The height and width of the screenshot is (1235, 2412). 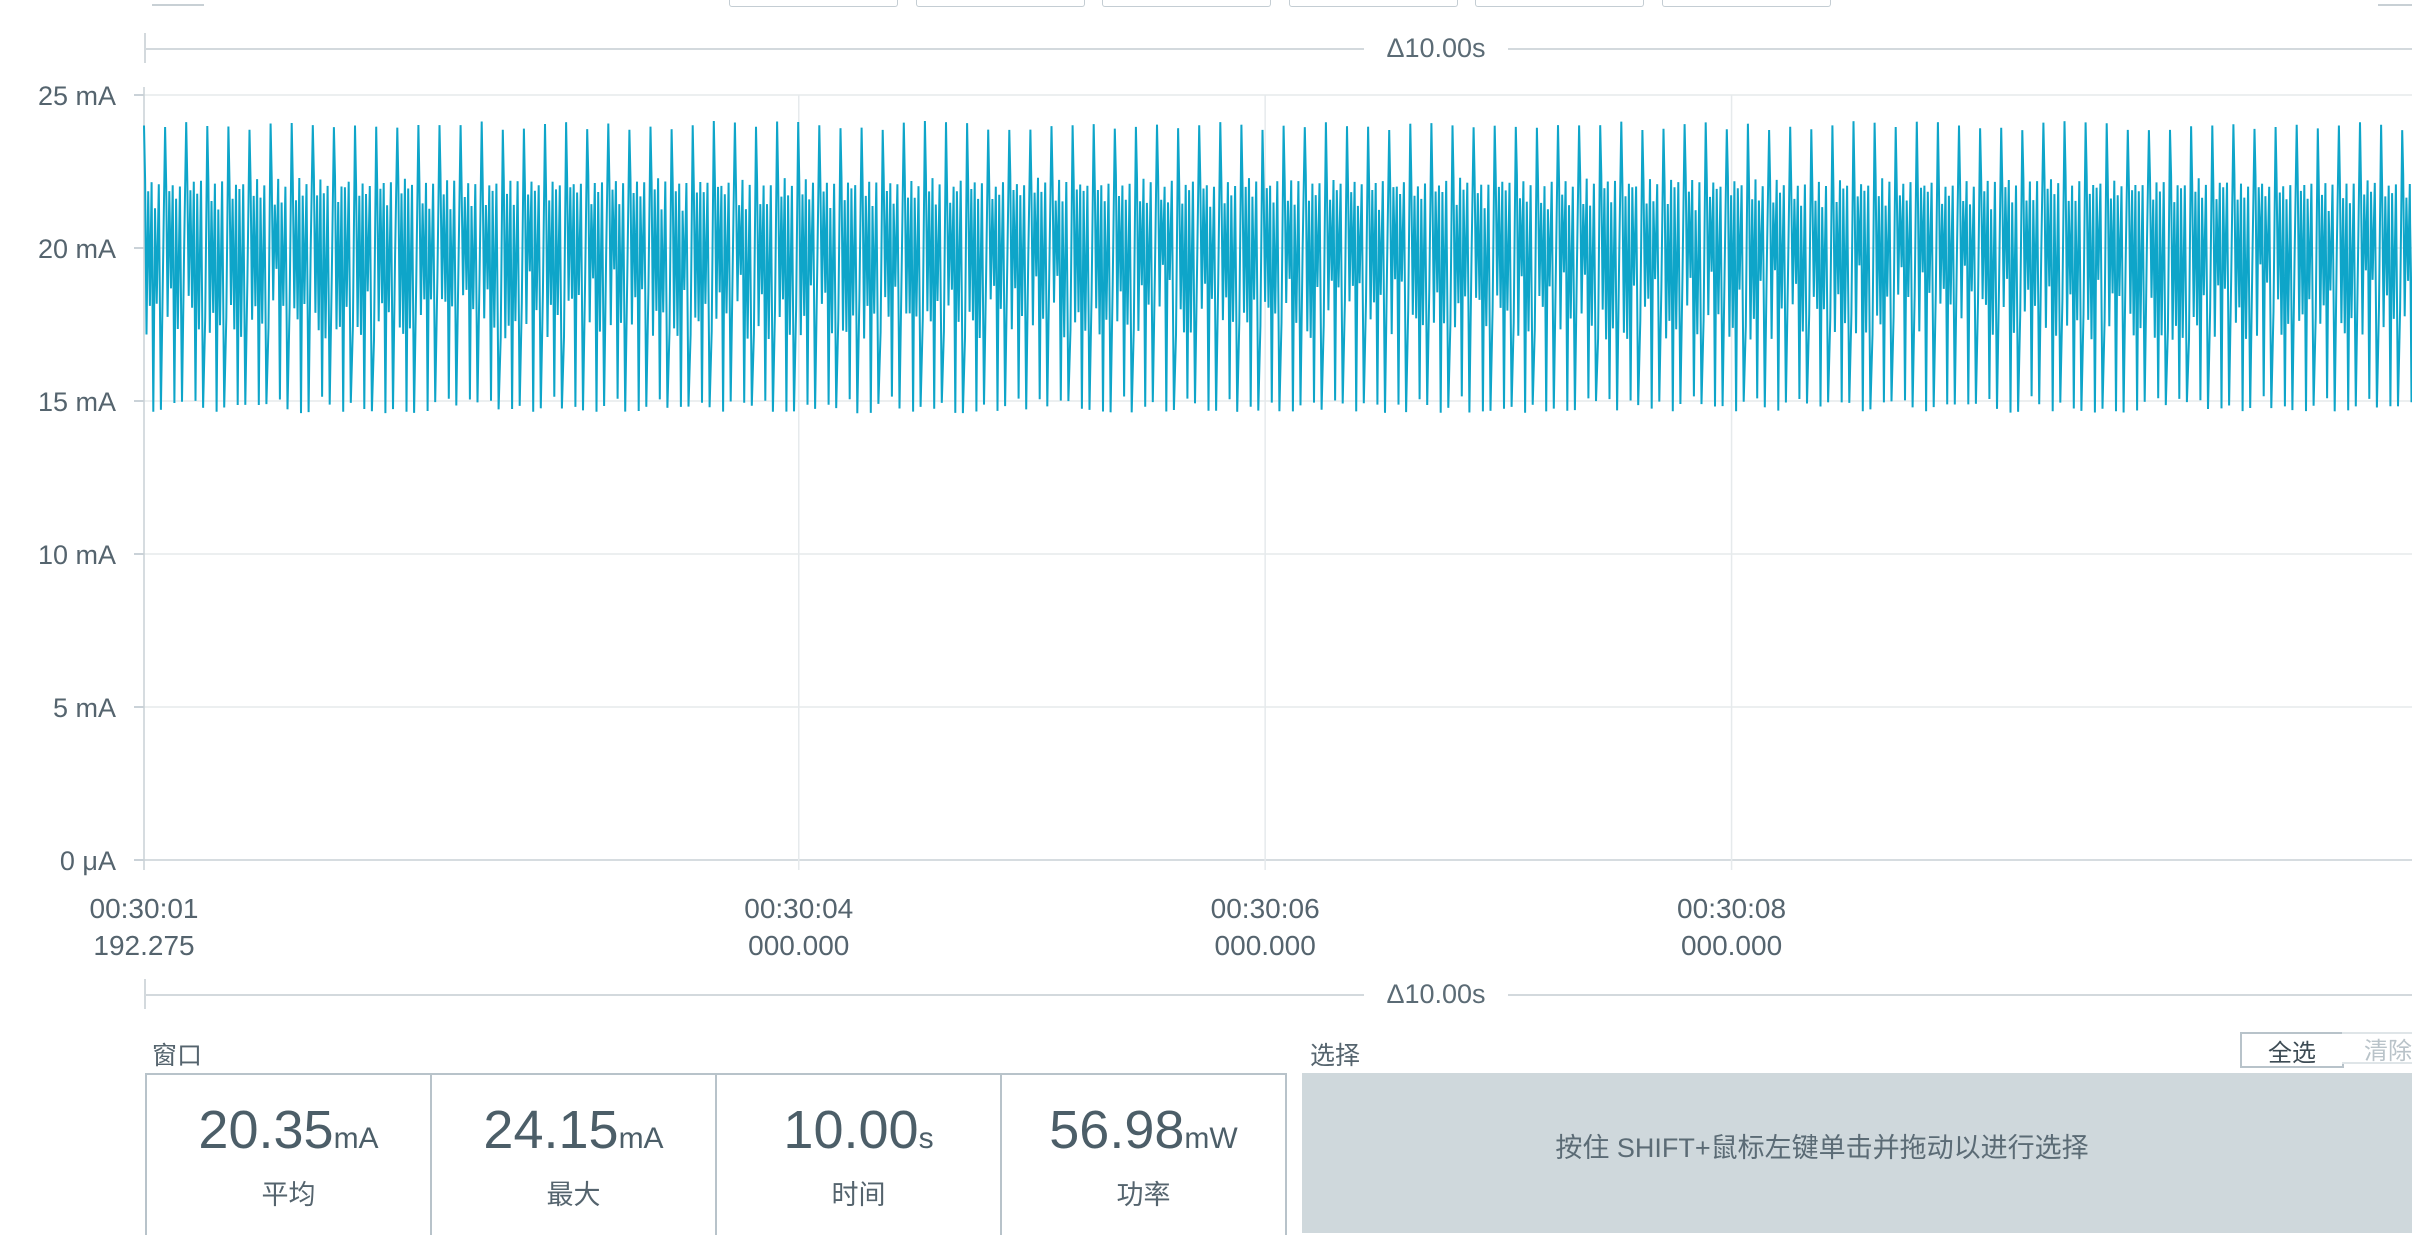 What do you see at coordinates (177, 1054) in the screenshot?
I see `window-section-label: 窗口` at bounding box center [177, 1054].